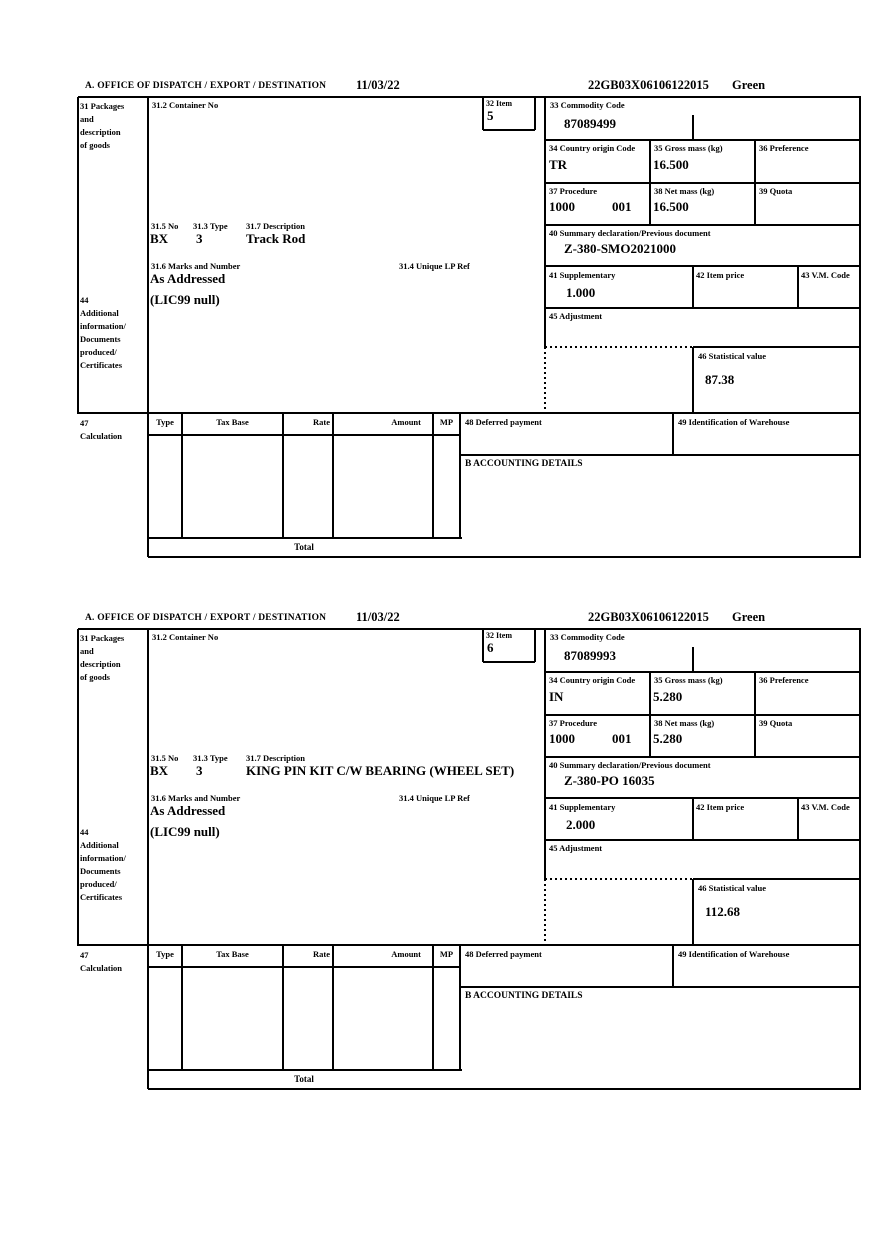  I want to click on box31-packages-label: 31 Packages and description of goods, so click(102, 126).